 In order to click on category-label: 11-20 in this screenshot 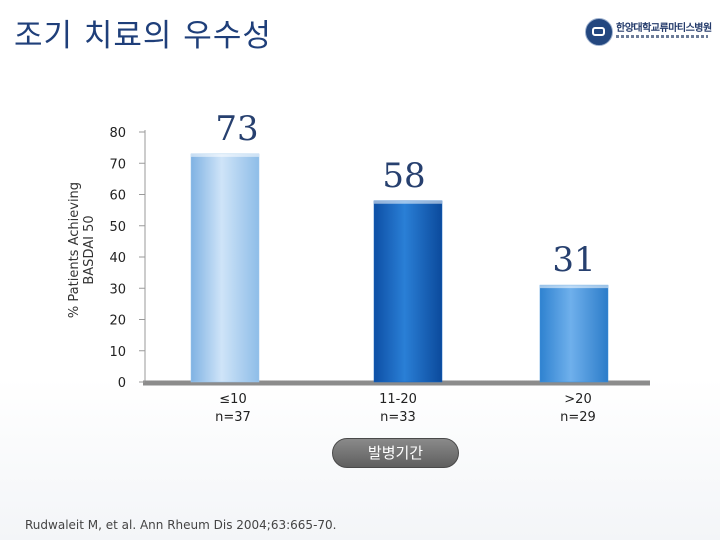, I will do `click(398, 399)`.